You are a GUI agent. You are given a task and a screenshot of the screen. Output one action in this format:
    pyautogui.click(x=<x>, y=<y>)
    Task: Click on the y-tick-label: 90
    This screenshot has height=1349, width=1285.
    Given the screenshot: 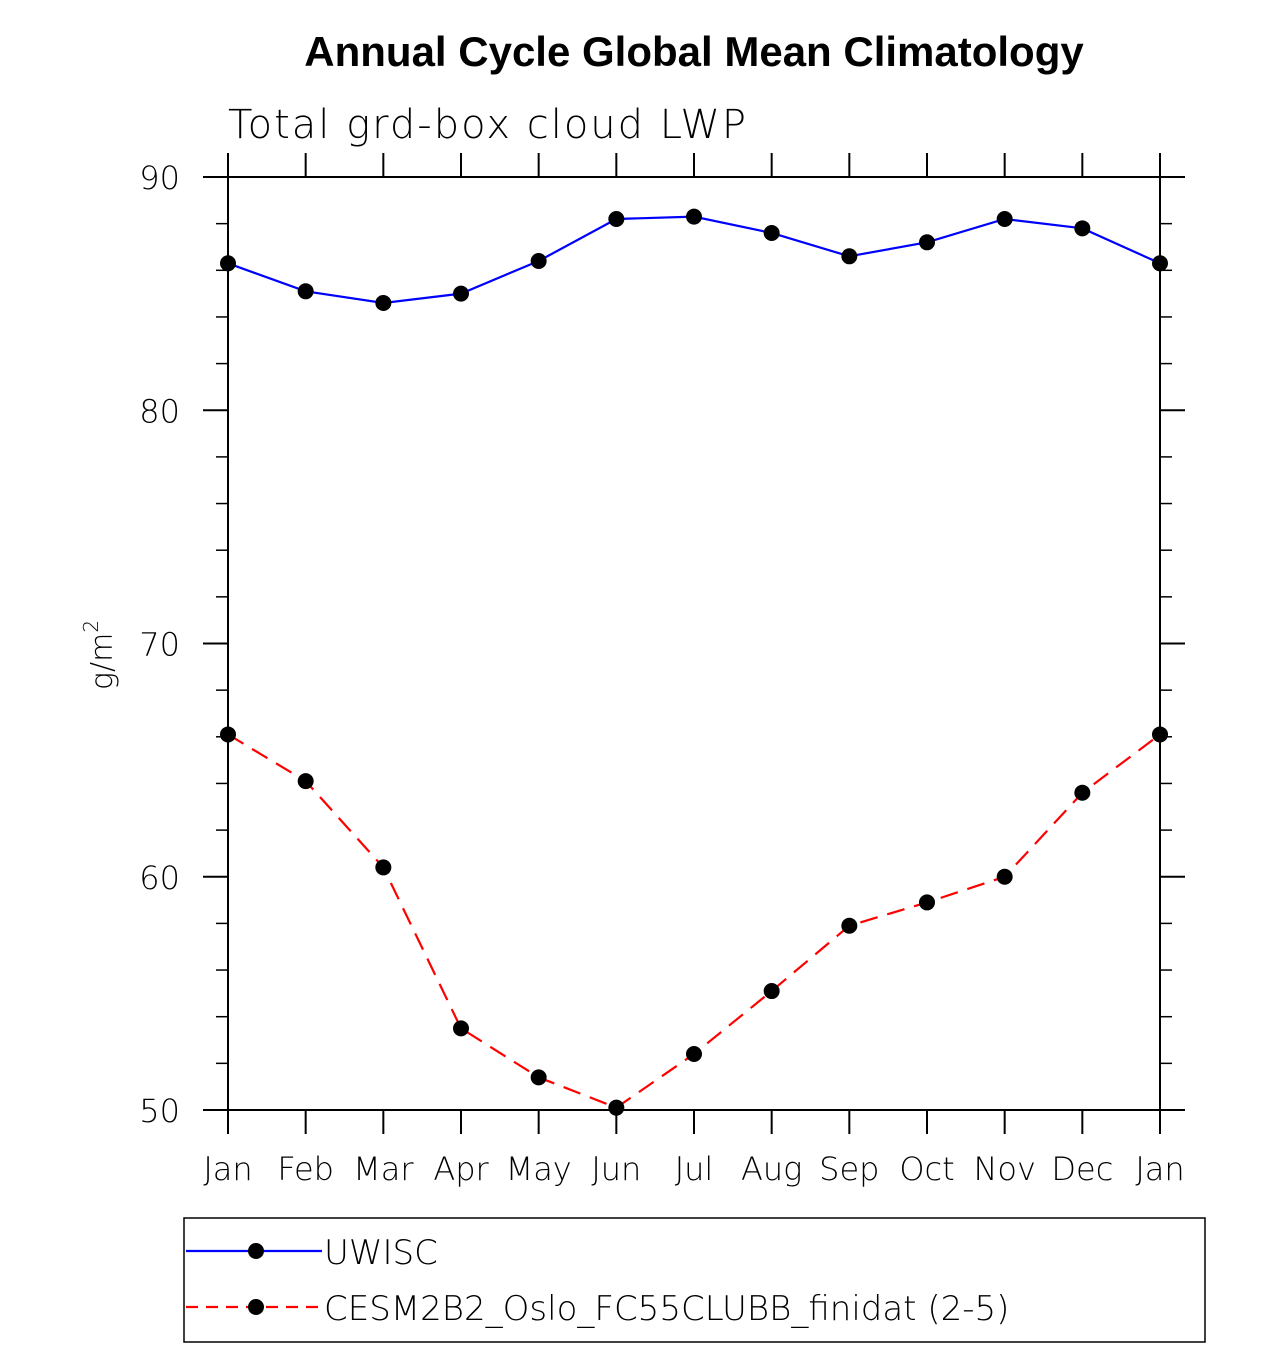 What is the action you would take?
    pyautogui.click(x=159, y=178)
    